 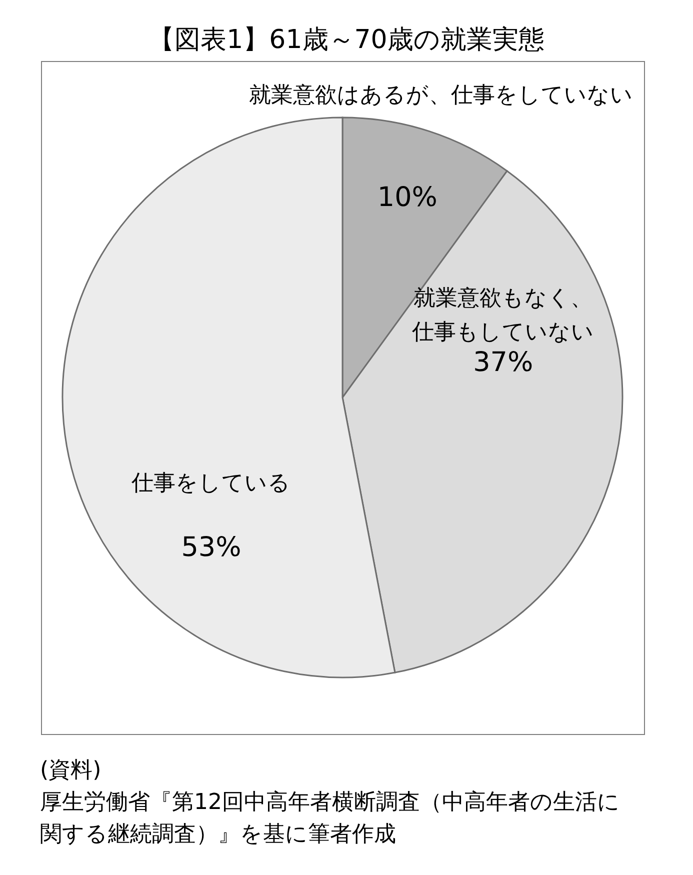 I want to click on slice-label: 就業意欲もなく、仕事もしていない, so click(x=502, y=315).